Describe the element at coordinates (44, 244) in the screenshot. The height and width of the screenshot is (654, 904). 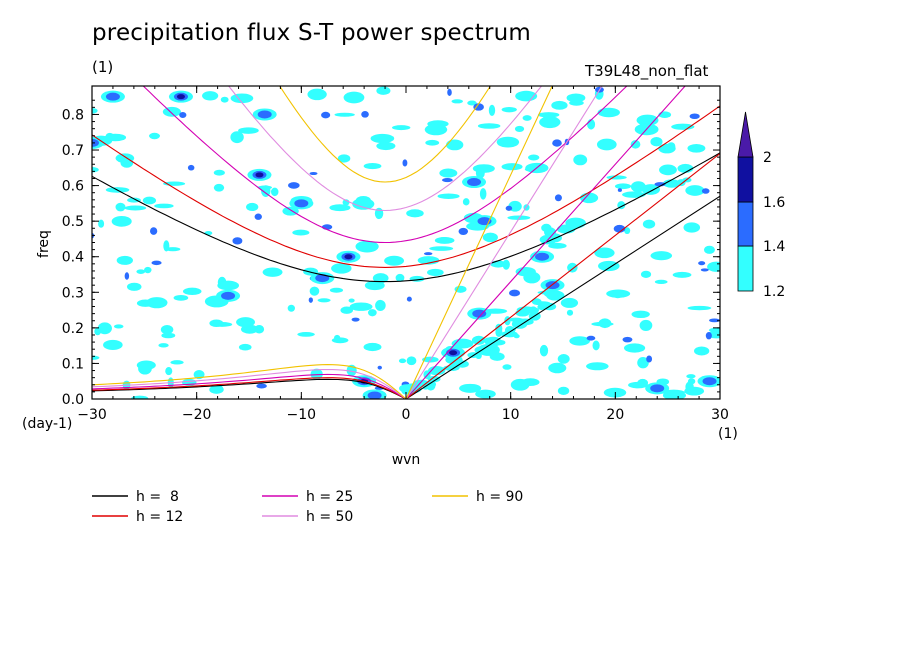
I see `y-axis-label: freq` at that location.